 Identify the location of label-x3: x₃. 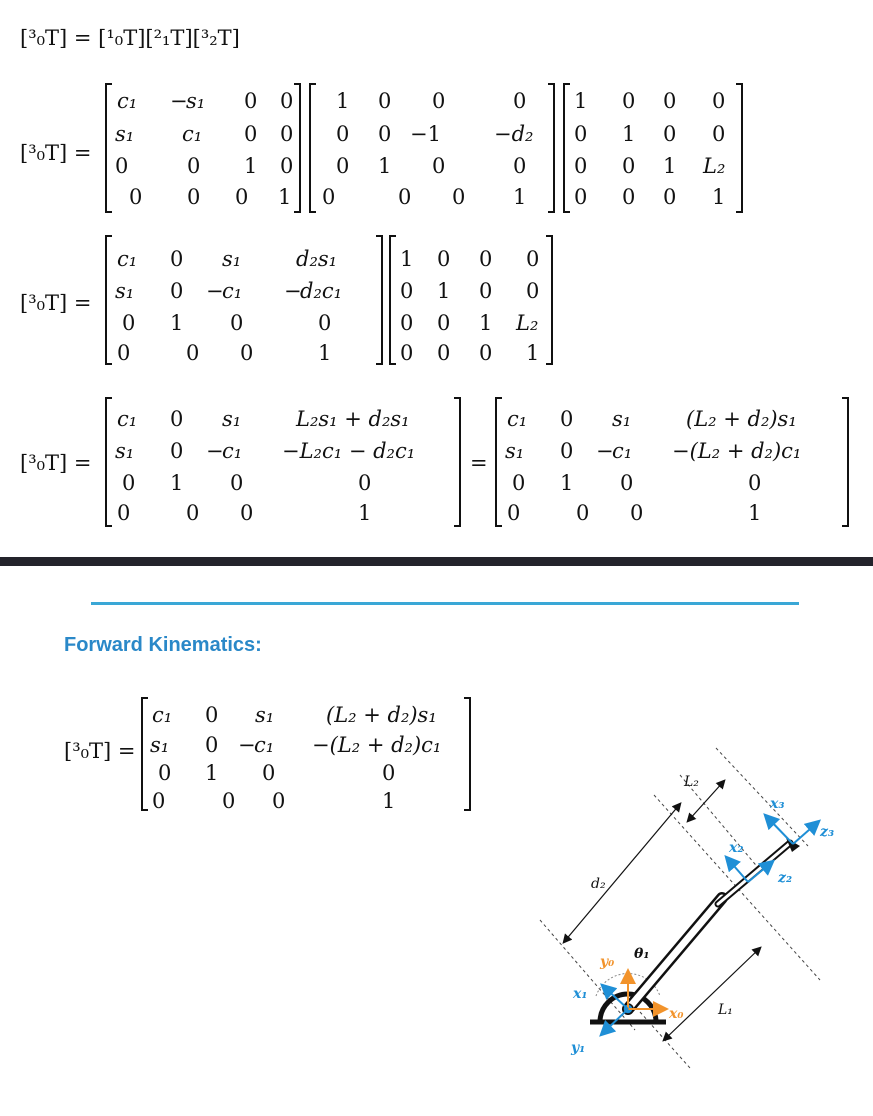
(776, 804).